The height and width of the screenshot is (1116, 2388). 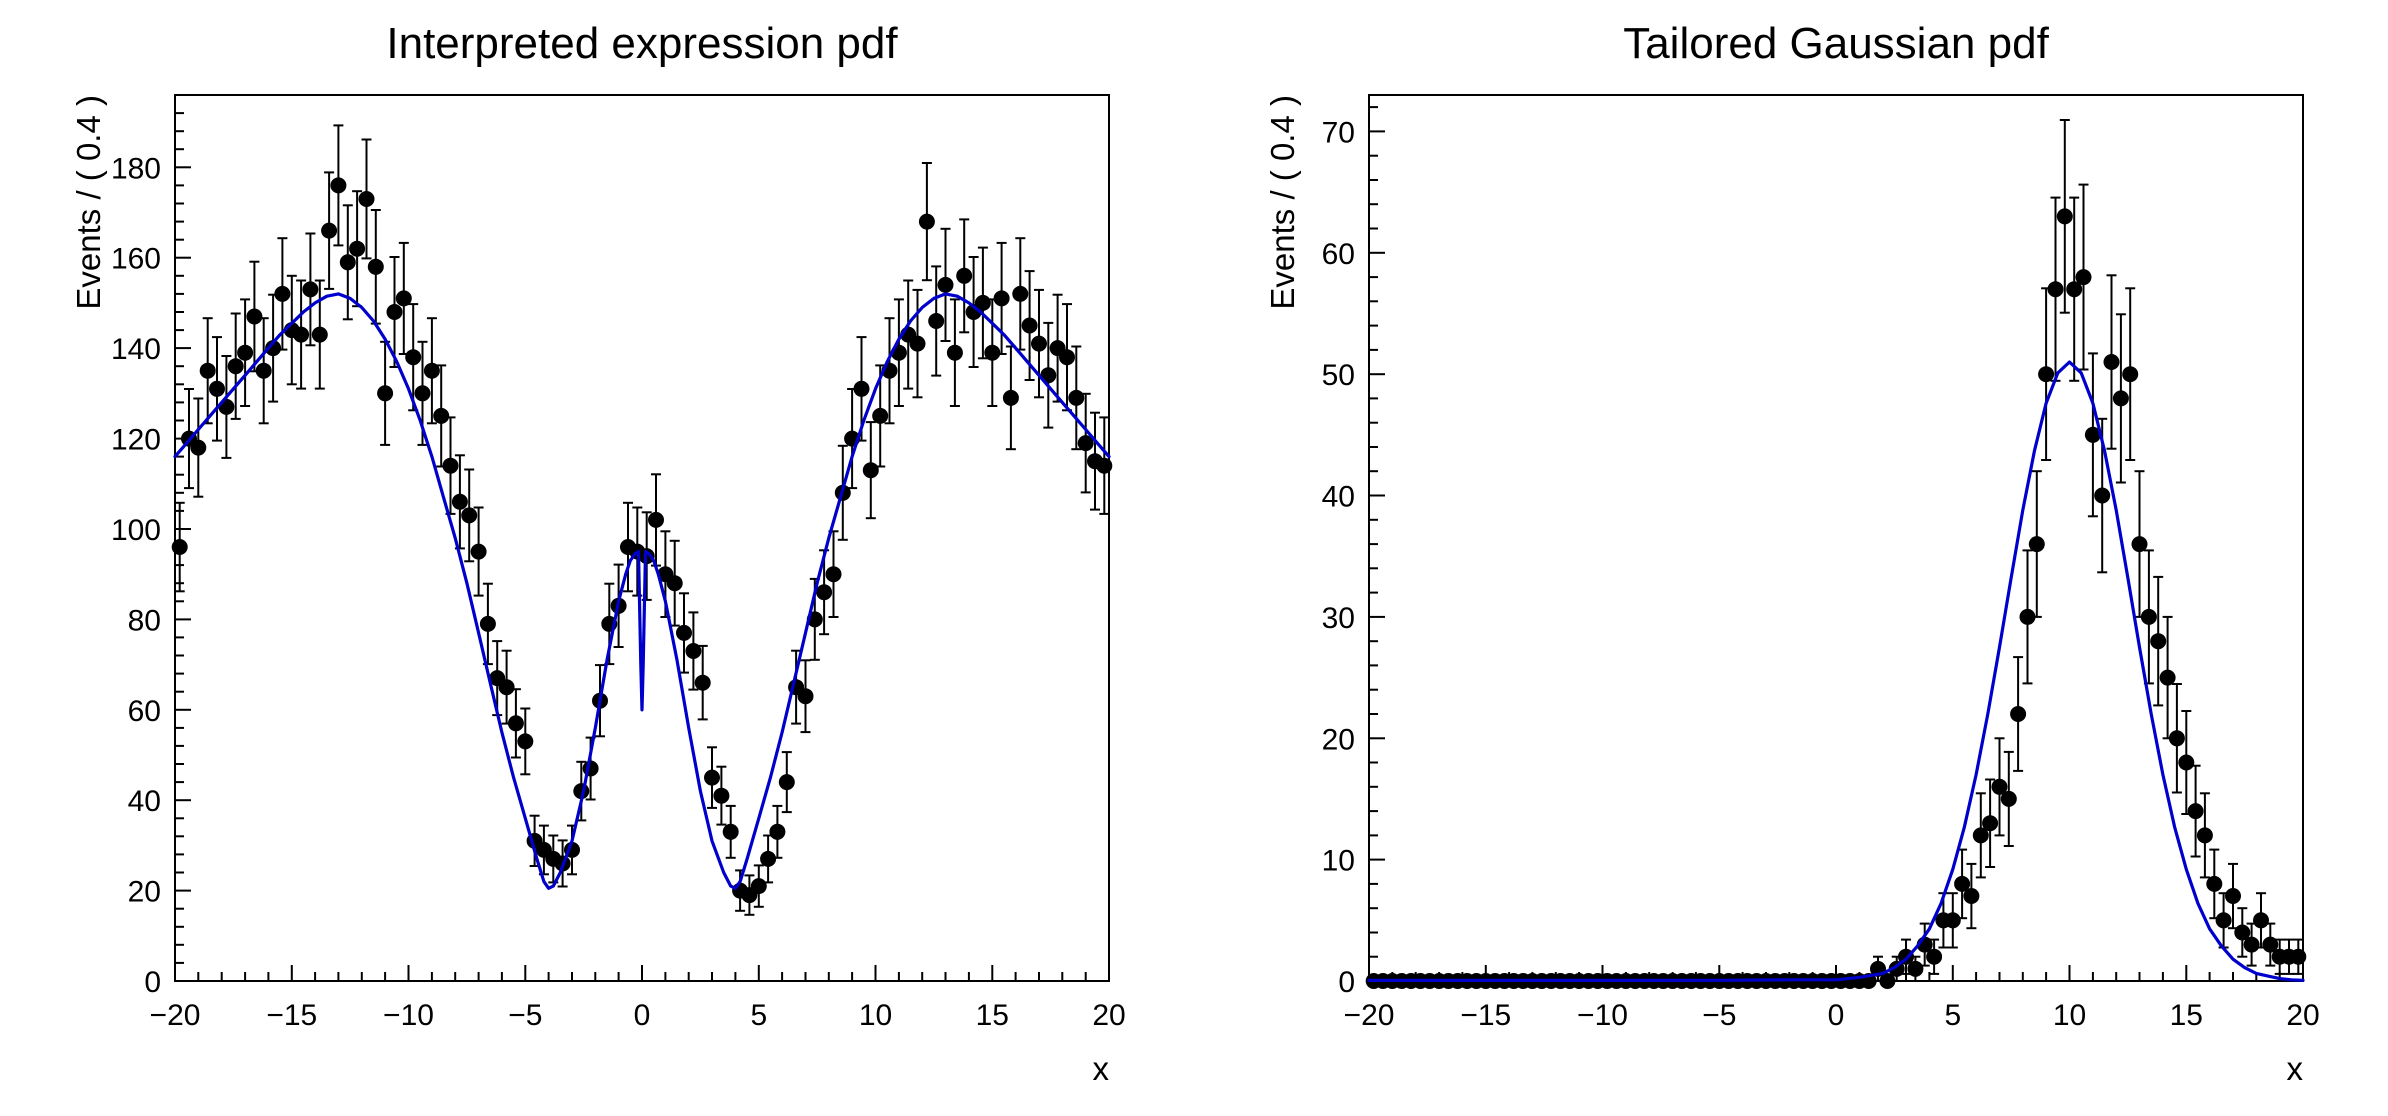 I want to click on svg-text: 30, so click(x=1338, y=618).